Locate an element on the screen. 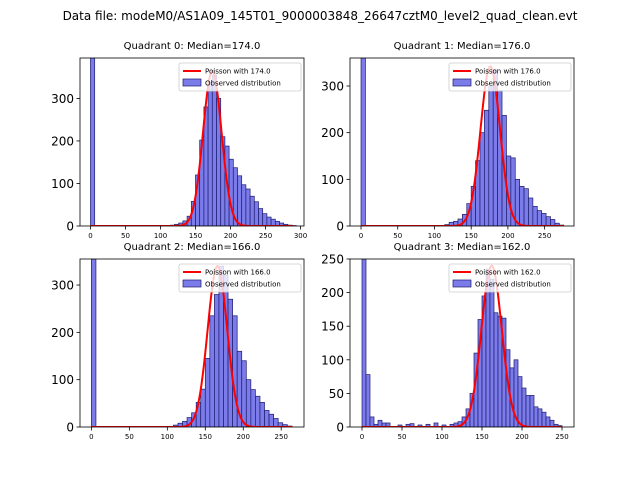 The width and height of the screenshot is (640, 480). y-tick-label: 50 is located at coordinates (336, 394).